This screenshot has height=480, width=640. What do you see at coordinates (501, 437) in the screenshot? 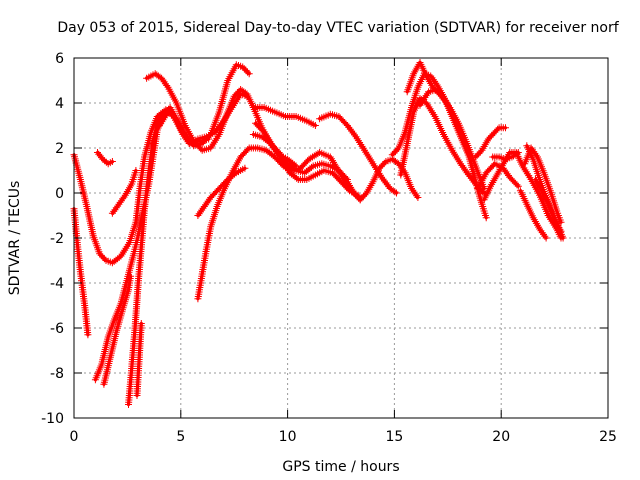
I see `x-tick-label: 20` at bounding box center [501, 437].